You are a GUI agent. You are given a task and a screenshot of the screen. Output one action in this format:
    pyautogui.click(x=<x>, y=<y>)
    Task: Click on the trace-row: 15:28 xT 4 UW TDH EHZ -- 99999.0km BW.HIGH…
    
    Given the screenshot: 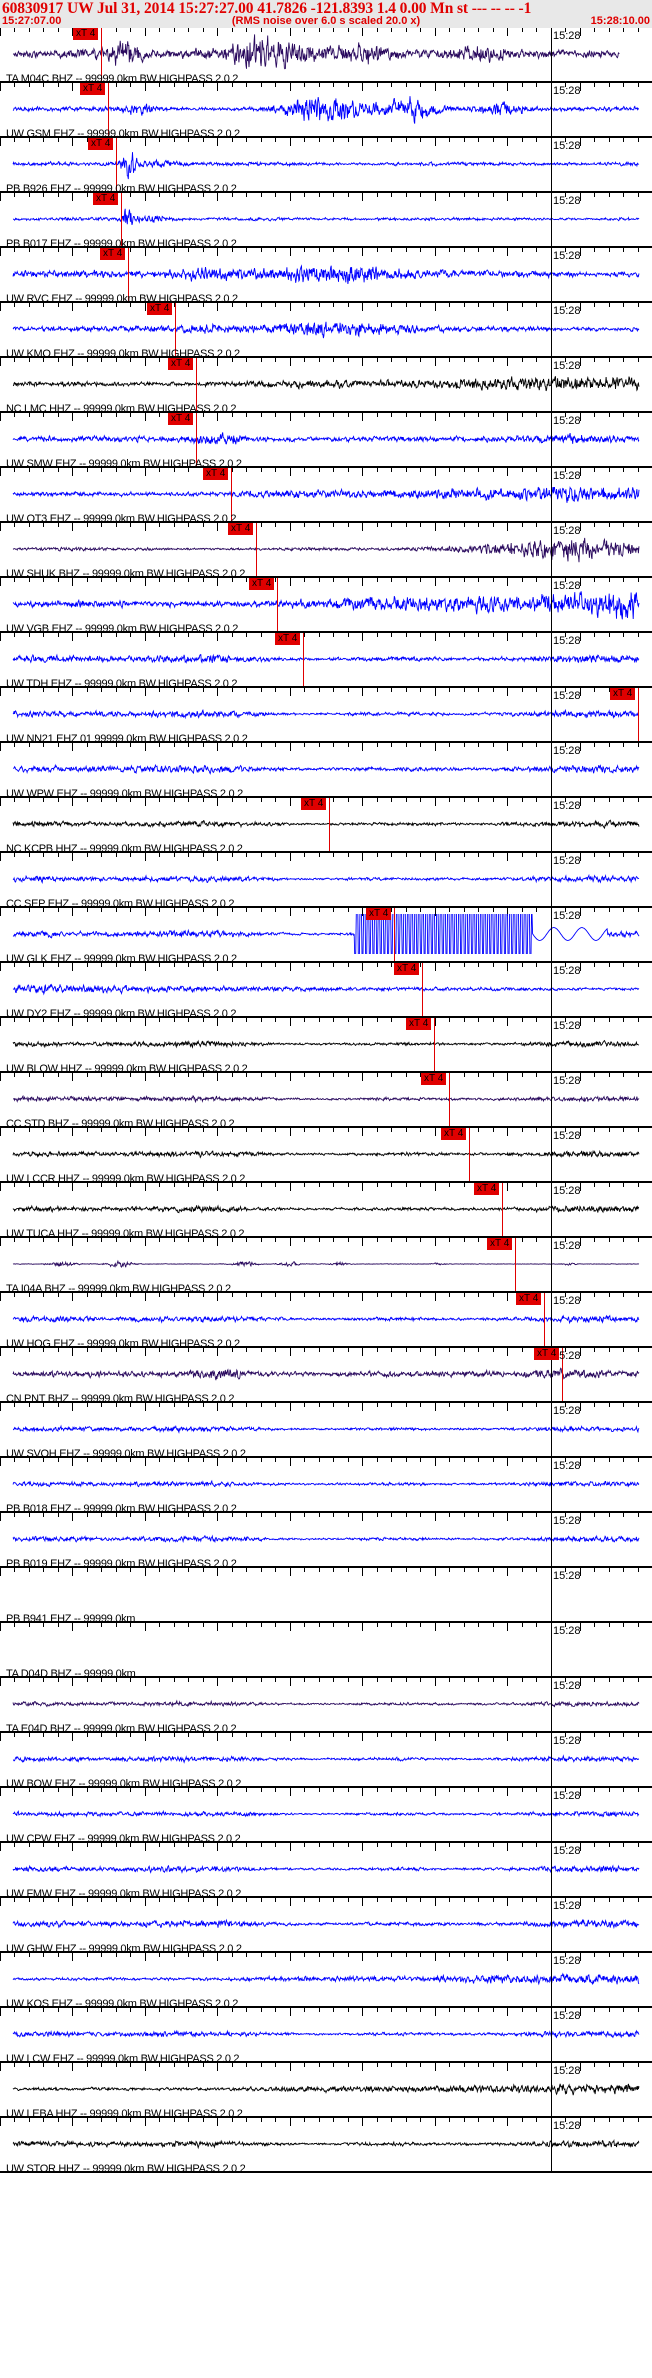 What is the action you would take?
    pyautogui.click(x=326, y=660)
    